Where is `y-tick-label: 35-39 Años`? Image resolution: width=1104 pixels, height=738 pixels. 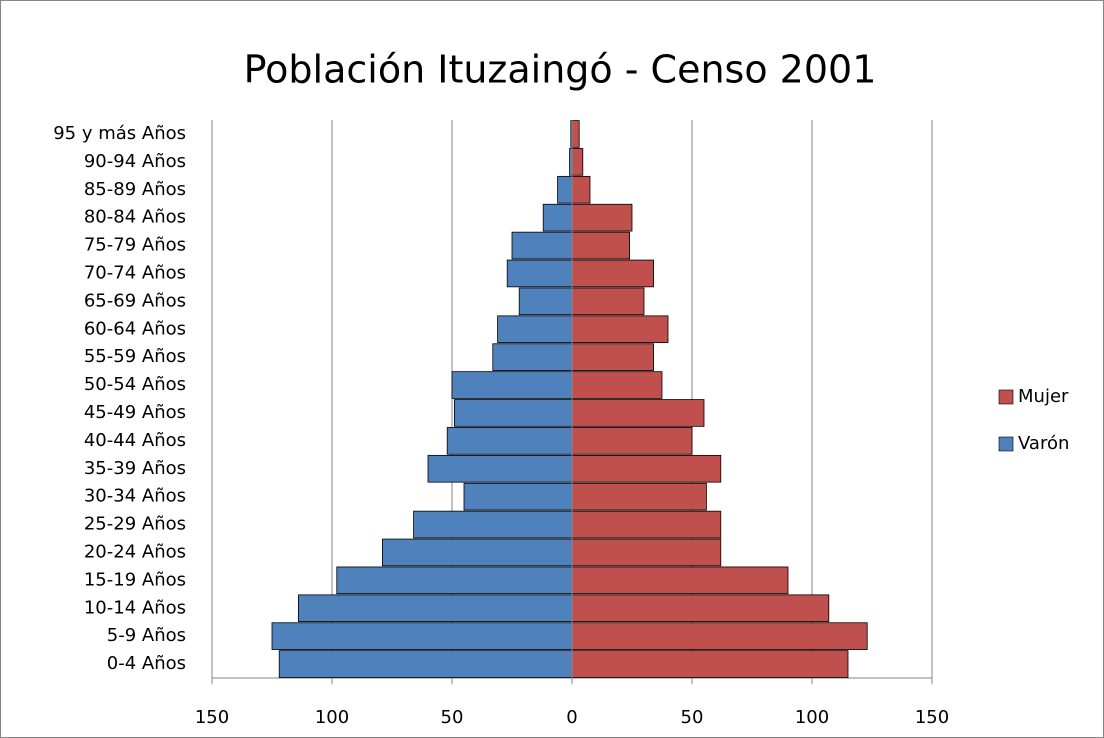 y-tick-label: 35-39 Años is located at coordinates (135, 468).